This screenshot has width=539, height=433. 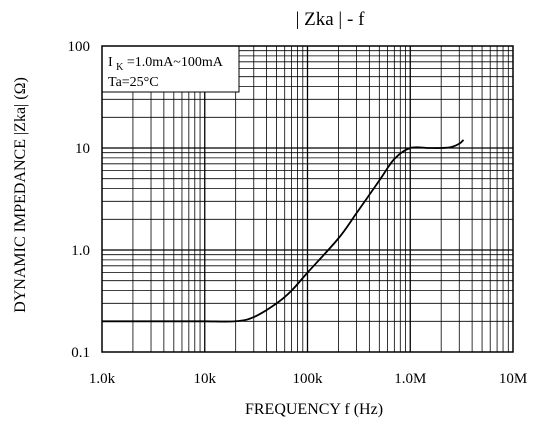 What do you see at coordinates (120, 67) in the screenshot?
I see `annotation-line-1-sub: K` at bounding box center [120, 67].